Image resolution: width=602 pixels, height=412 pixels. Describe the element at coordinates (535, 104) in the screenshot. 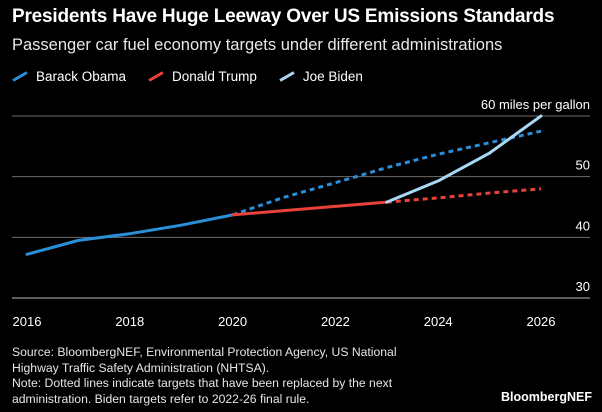

I see `y-tick-label: 60 miles per gallon` at that location.